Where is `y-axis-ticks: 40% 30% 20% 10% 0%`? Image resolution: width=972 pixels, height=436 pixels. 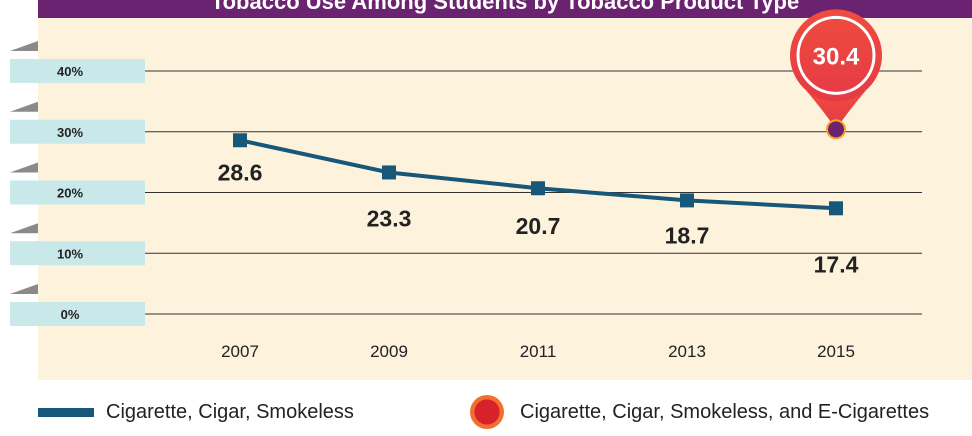 y-axis-ticks: 40% 30% 20% 10% 0% is located at coordinates (77, 183).